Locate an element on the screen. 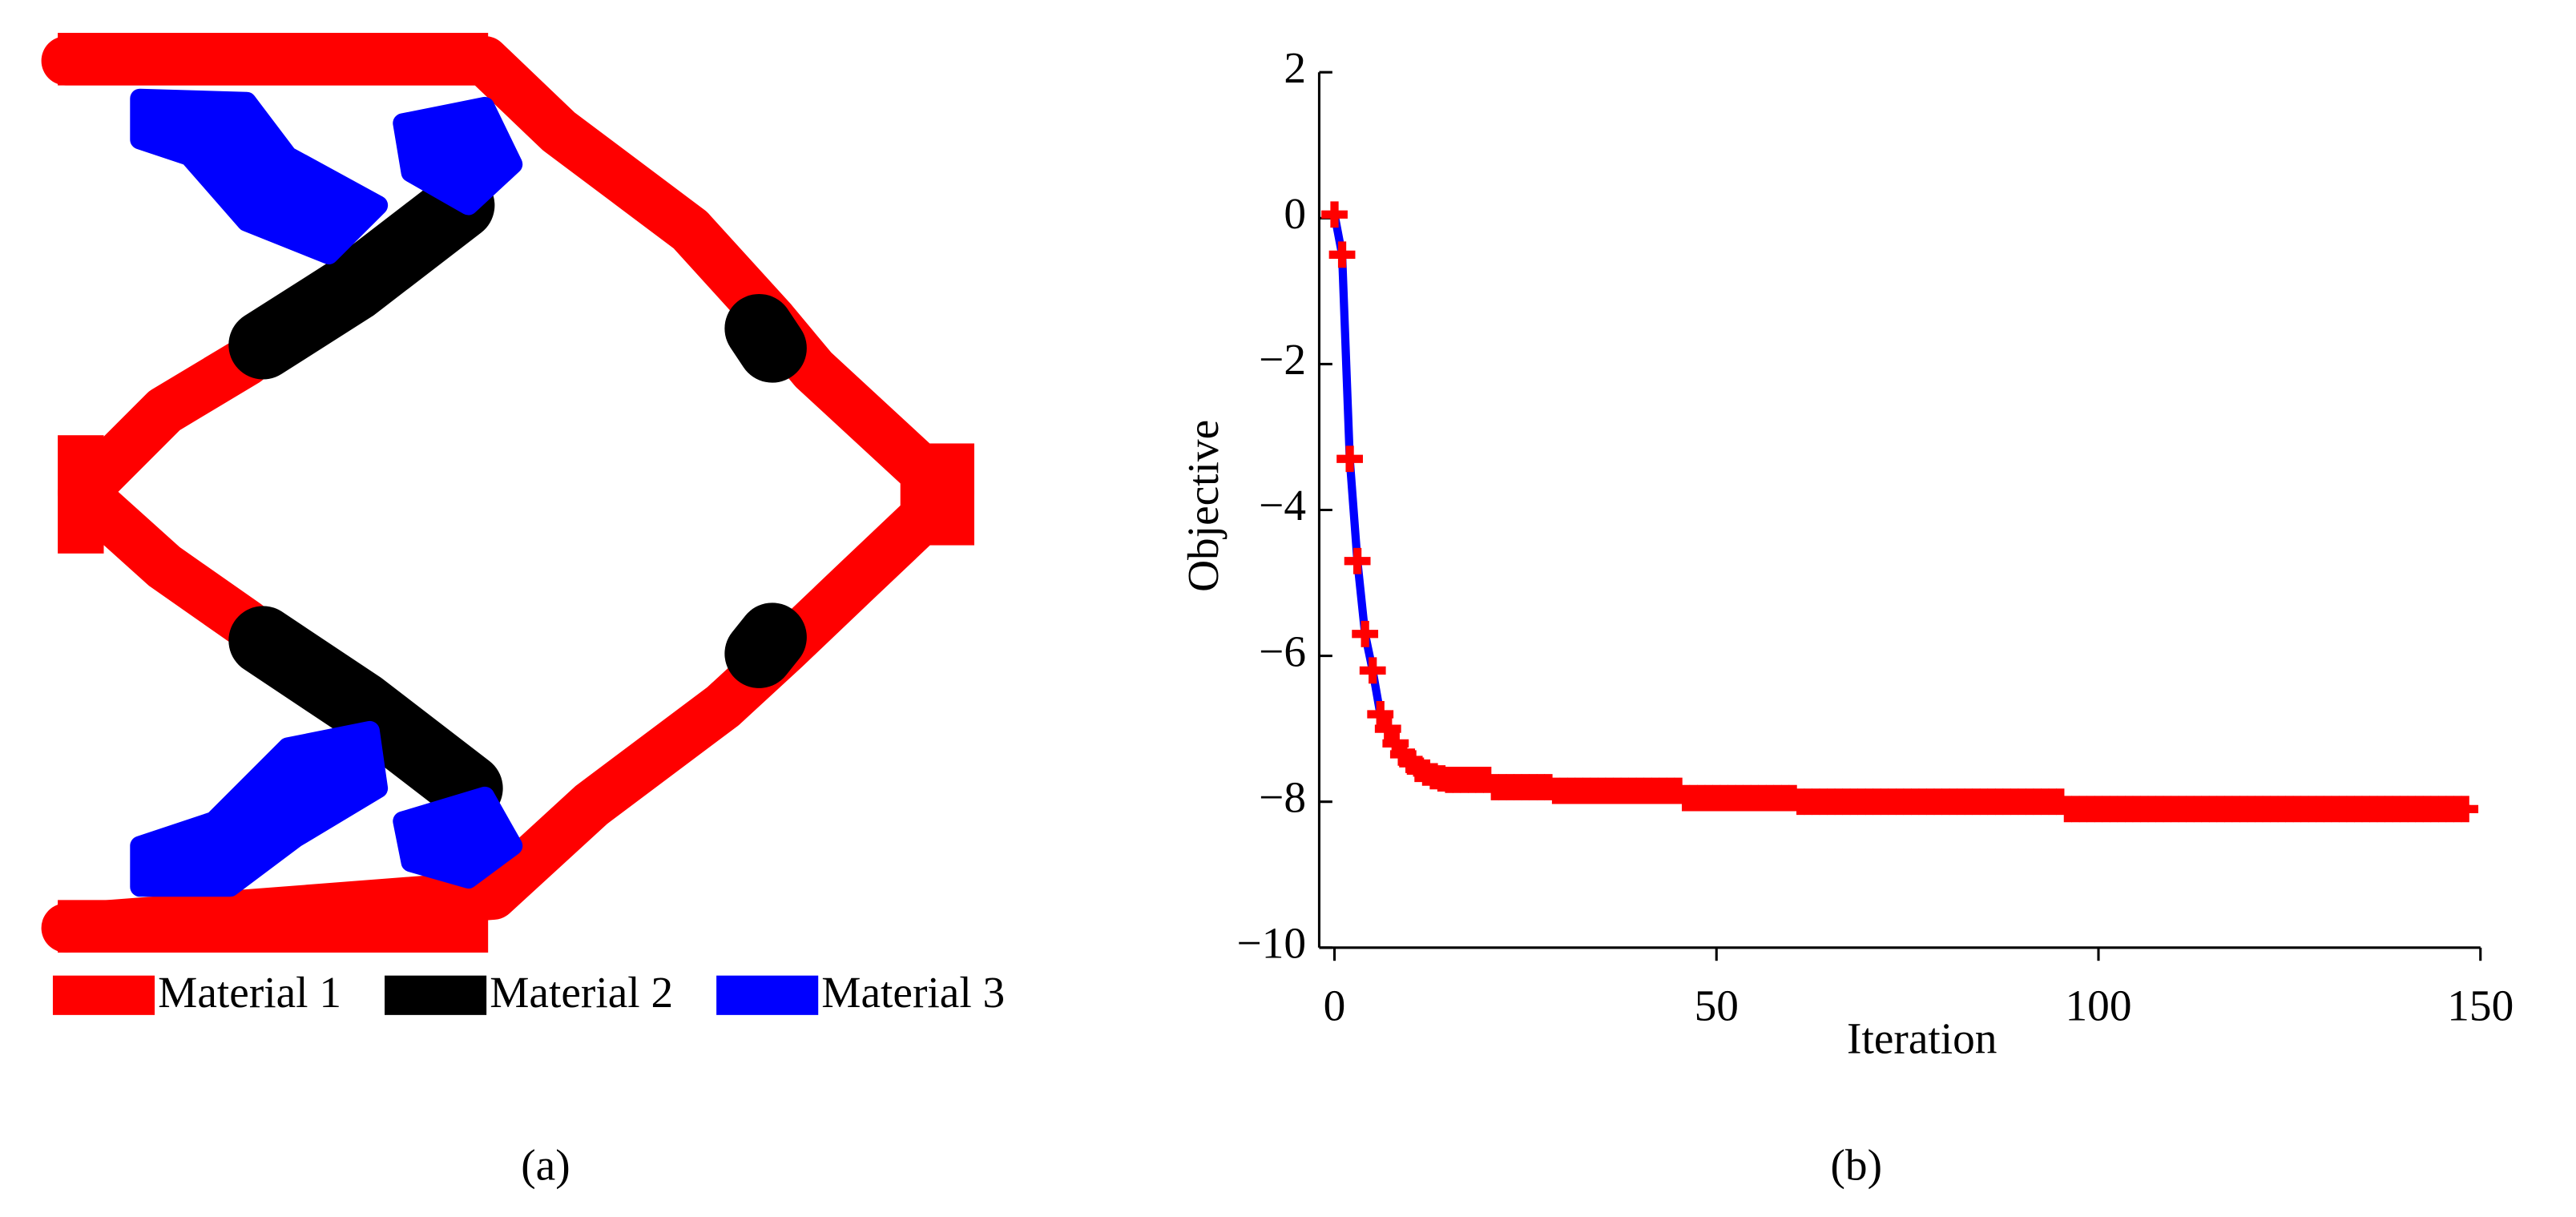 The width and height of the screenshot is (2576, 1217). y-axis-label: Objective is located at coordinates (1203, 506).